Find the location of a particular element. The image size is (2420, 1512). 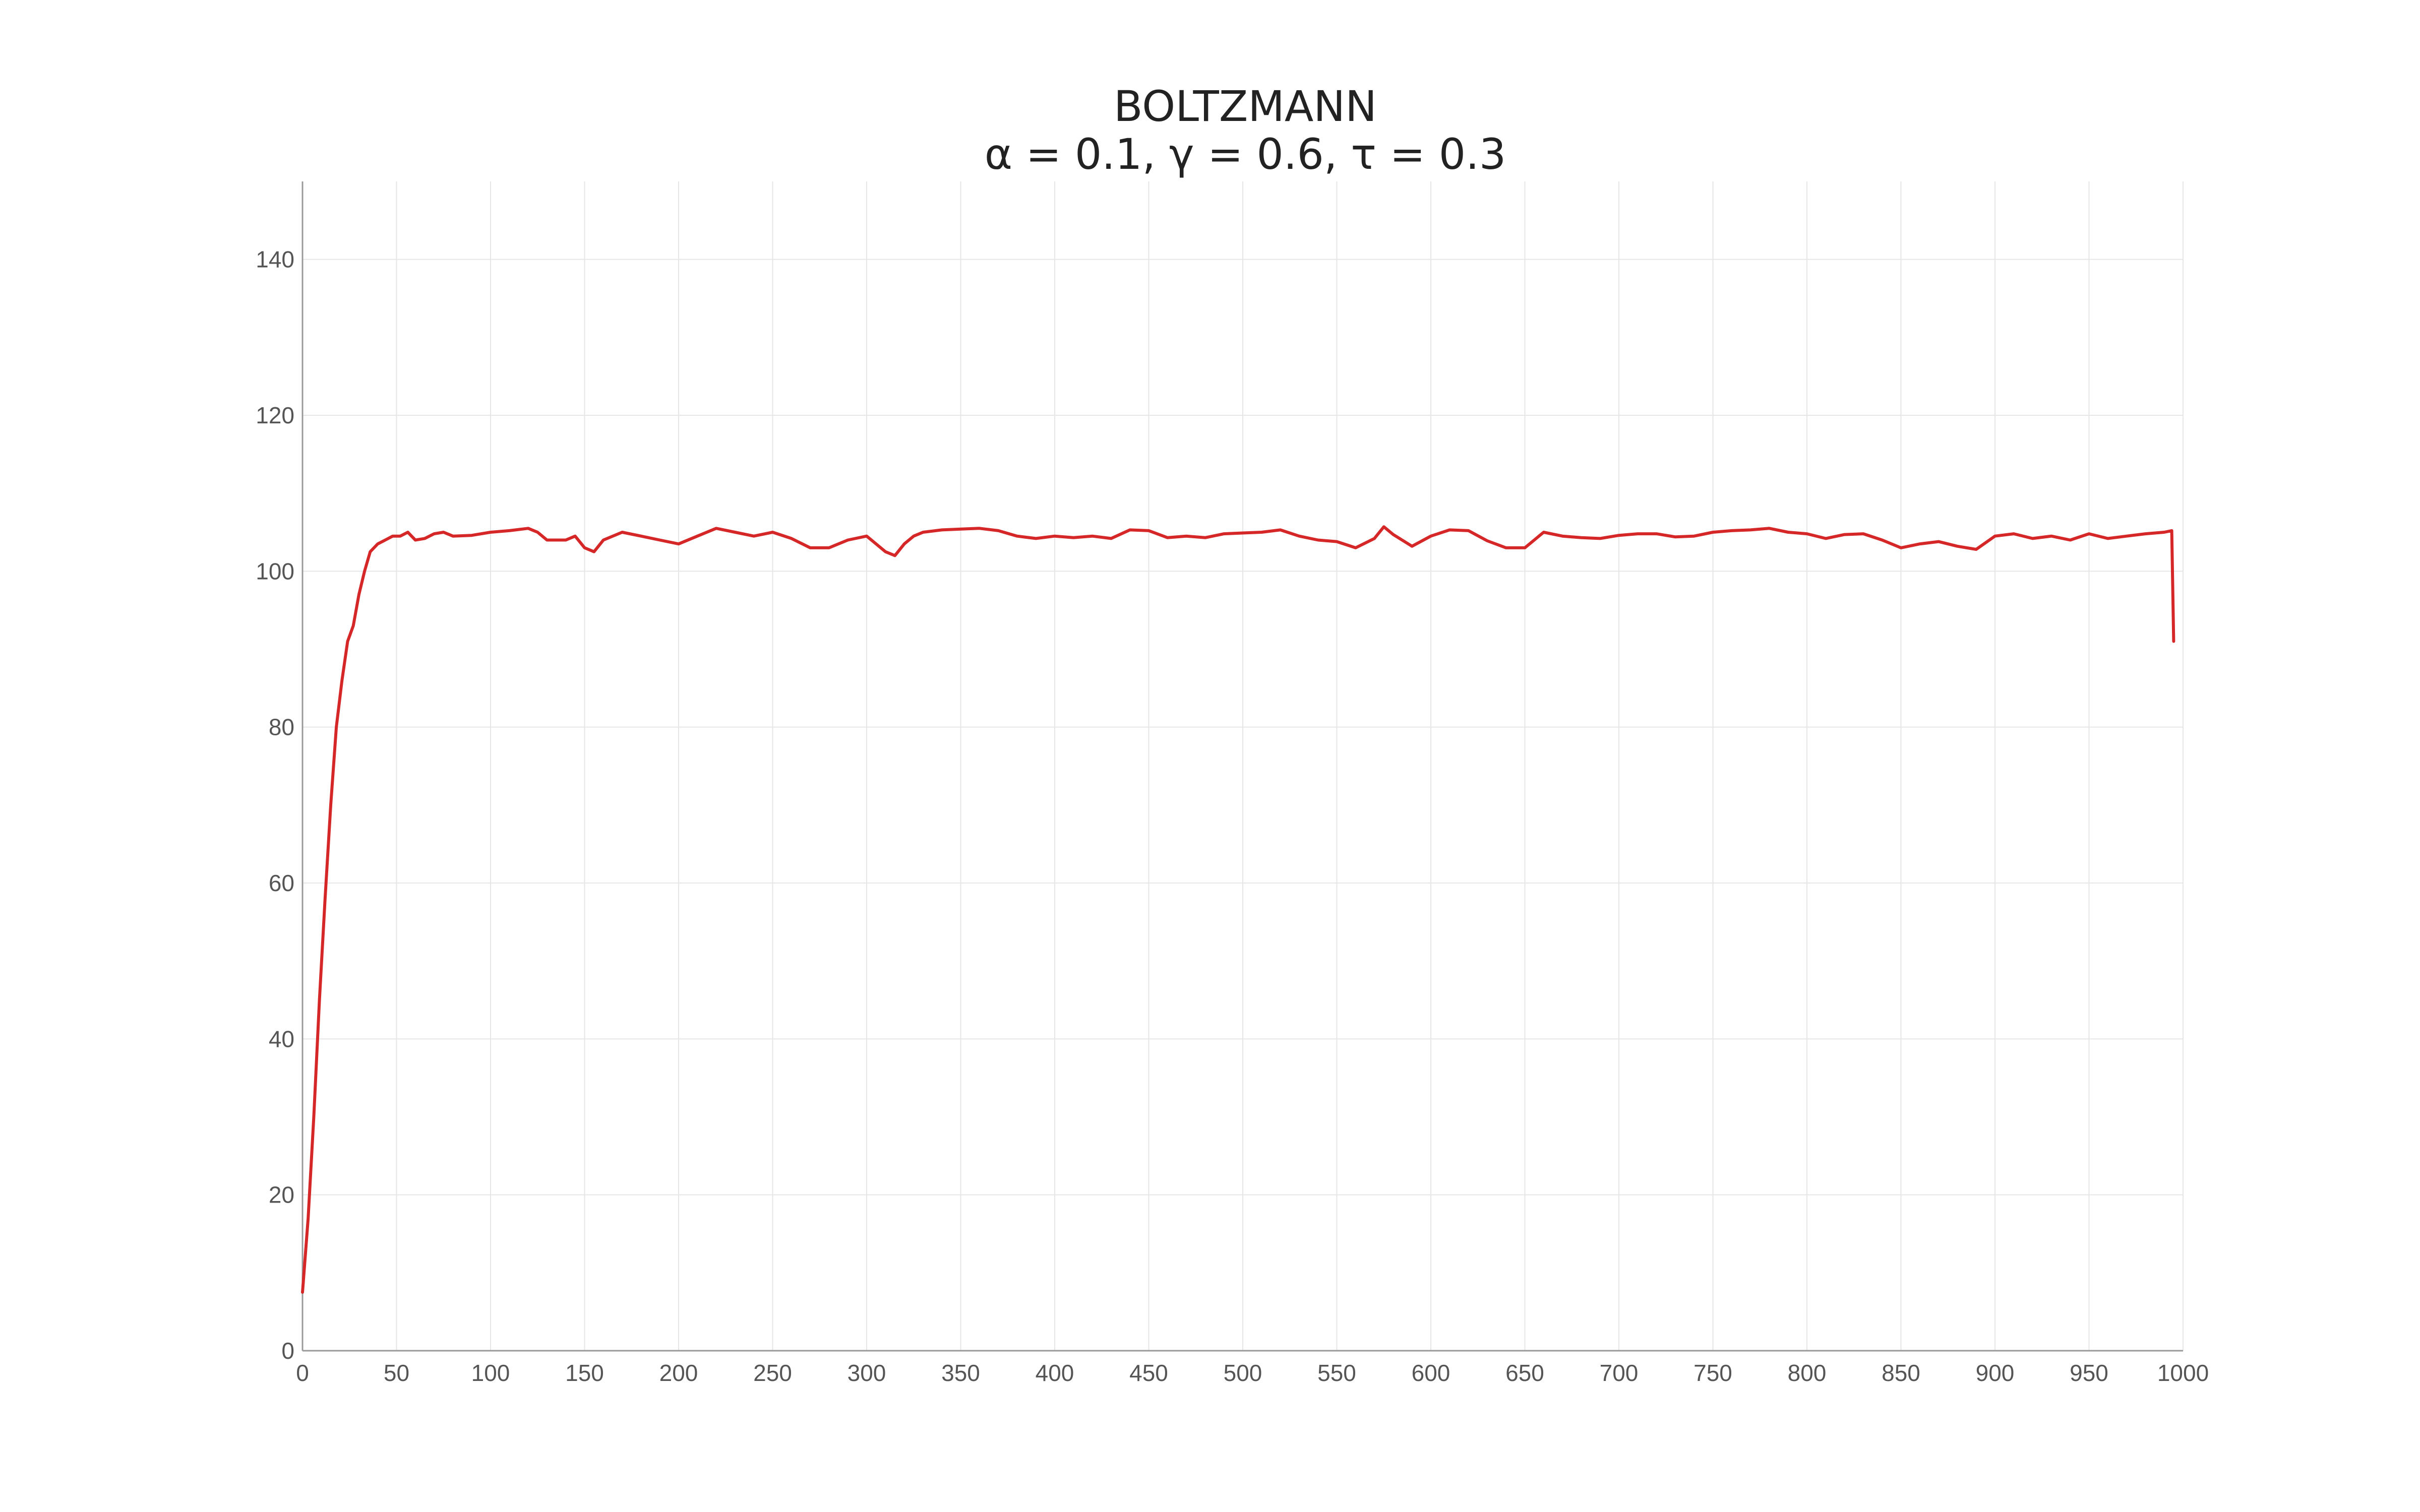

x-tick-label: 1000 is located at coordinates (2183, 1373).